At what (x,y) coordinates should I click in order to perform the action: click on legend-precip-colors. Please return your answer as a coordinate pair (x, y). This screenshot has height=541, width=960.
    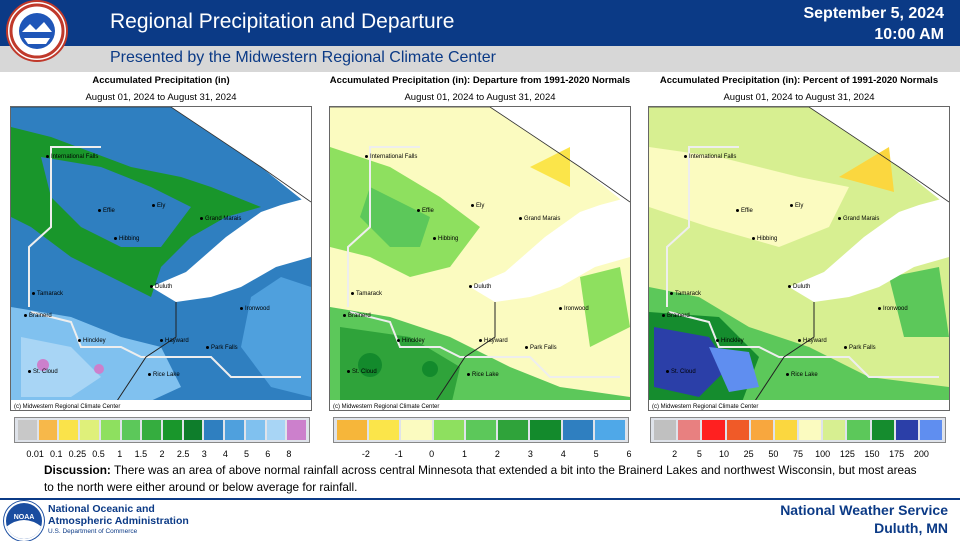
    Looking at the image, I should click on (162, 430).